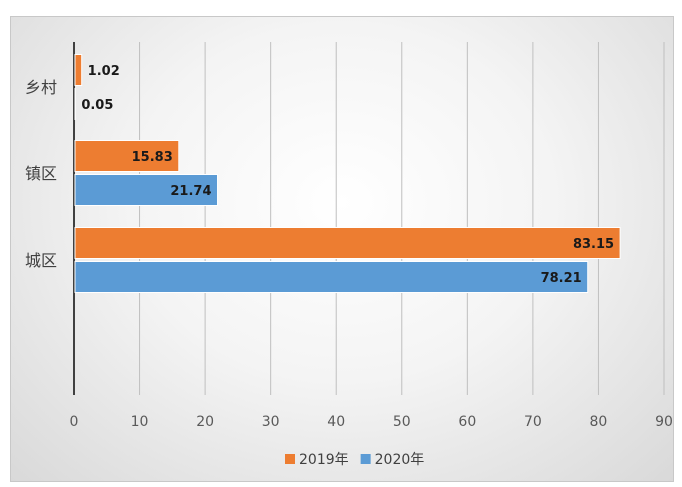 The width and height of the screenshot is (682, 487). Describe the element at coordinates (205, 422) in the screenshot. I see `x-tick-label: 20` at that location.